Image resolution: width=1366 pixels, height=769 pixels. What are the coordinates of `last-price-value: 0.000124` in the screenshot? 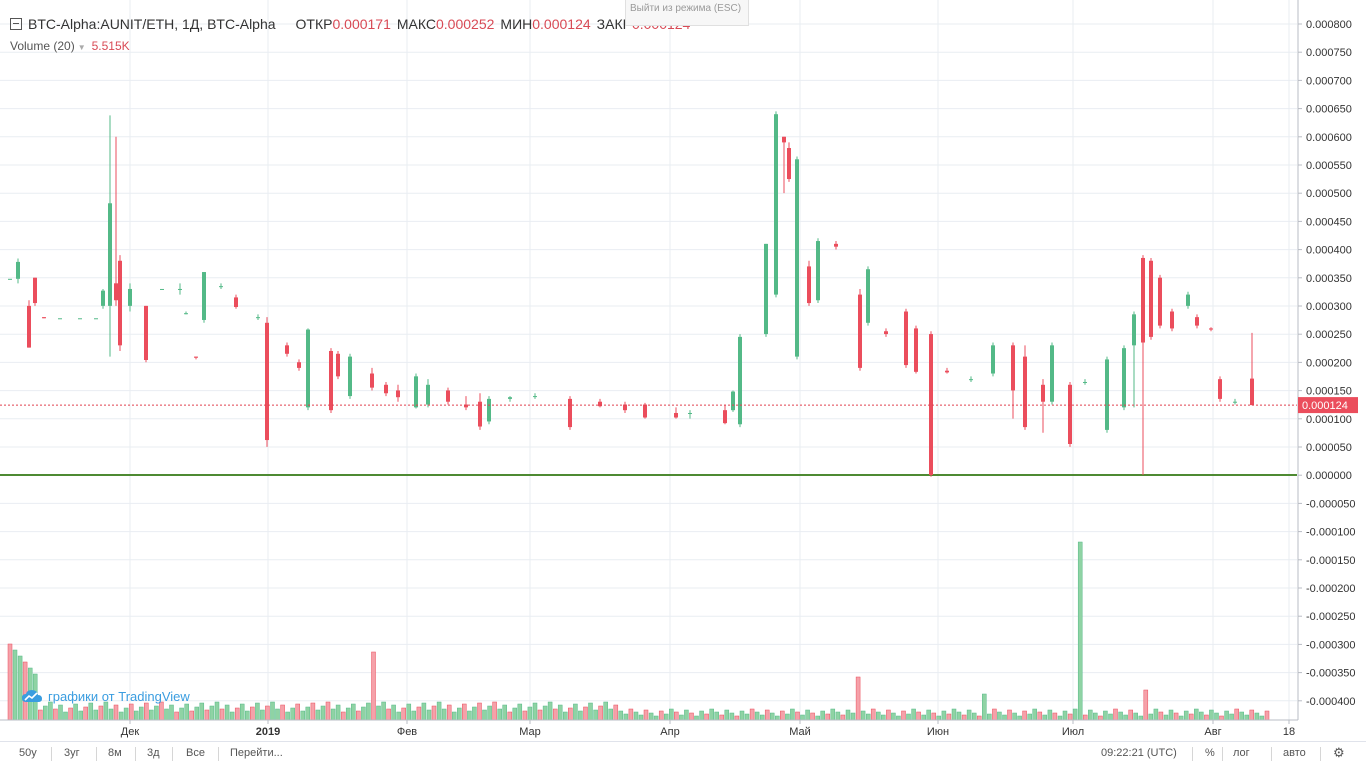 It's located at (1325, 406).